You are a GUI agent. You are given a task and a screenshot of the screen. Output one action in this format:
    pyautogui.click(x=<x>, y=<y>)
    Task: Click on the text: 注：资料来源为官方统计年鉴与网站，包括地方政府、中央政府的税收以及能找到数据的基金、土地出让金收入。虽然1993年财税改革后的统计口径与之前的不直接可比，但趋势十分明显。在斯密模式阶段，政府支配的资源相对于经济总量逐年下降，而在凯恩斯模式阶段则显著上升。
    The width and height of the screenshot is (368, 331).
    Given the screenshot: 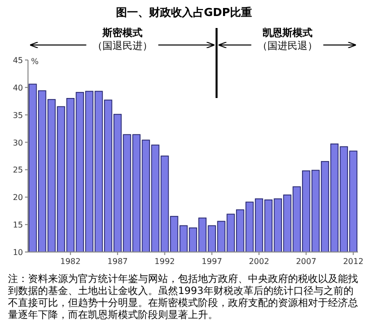 What is the action you would take?
    pyautogui.click(x=183, y=298)
    